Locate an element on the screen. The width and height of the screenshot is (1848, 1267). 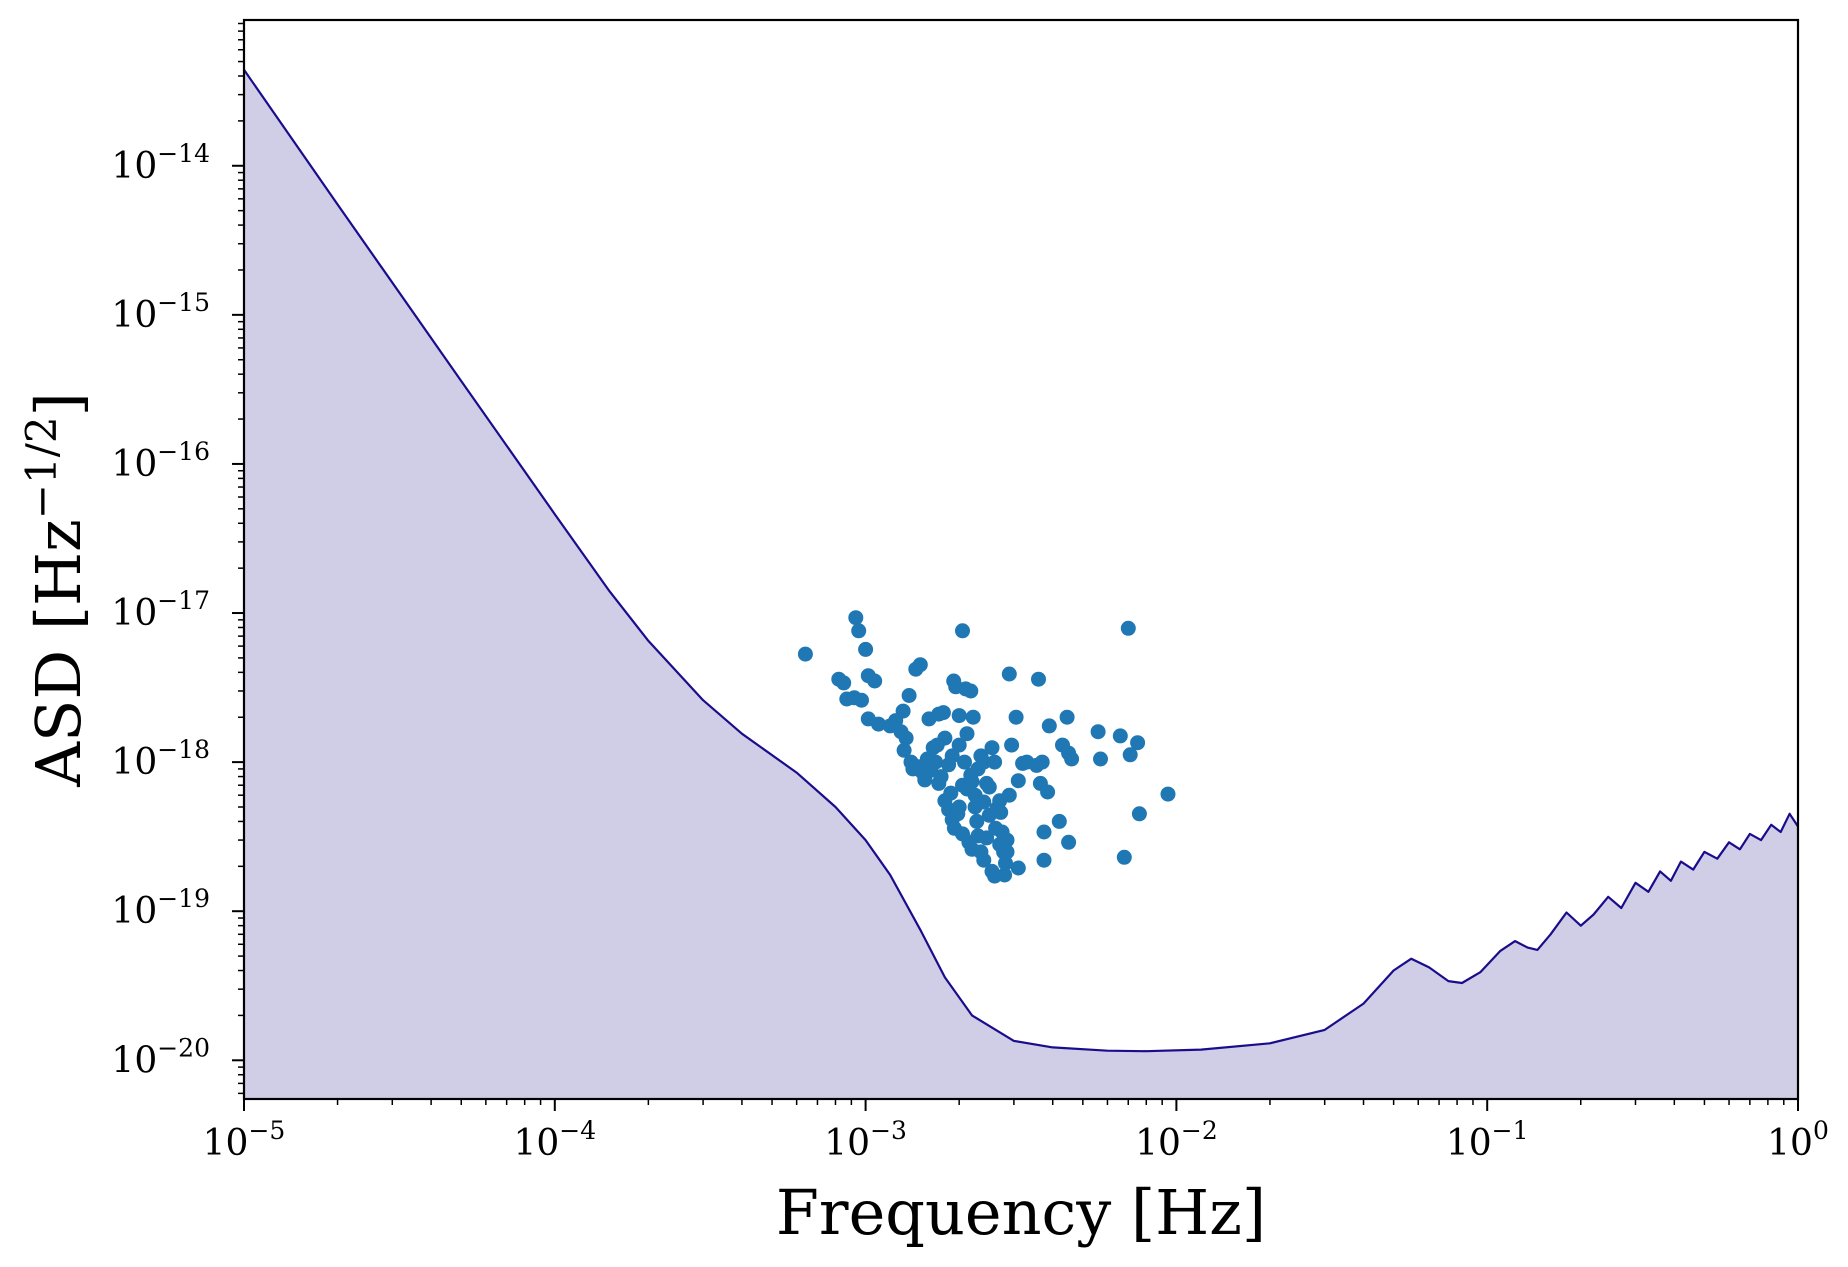
y-tick-label: 10−15 is located at coordinates (160, 312).